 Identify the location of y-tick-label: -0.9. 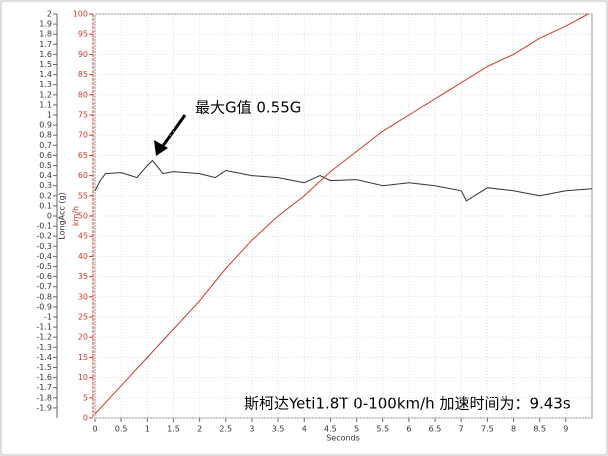
(44, 306).